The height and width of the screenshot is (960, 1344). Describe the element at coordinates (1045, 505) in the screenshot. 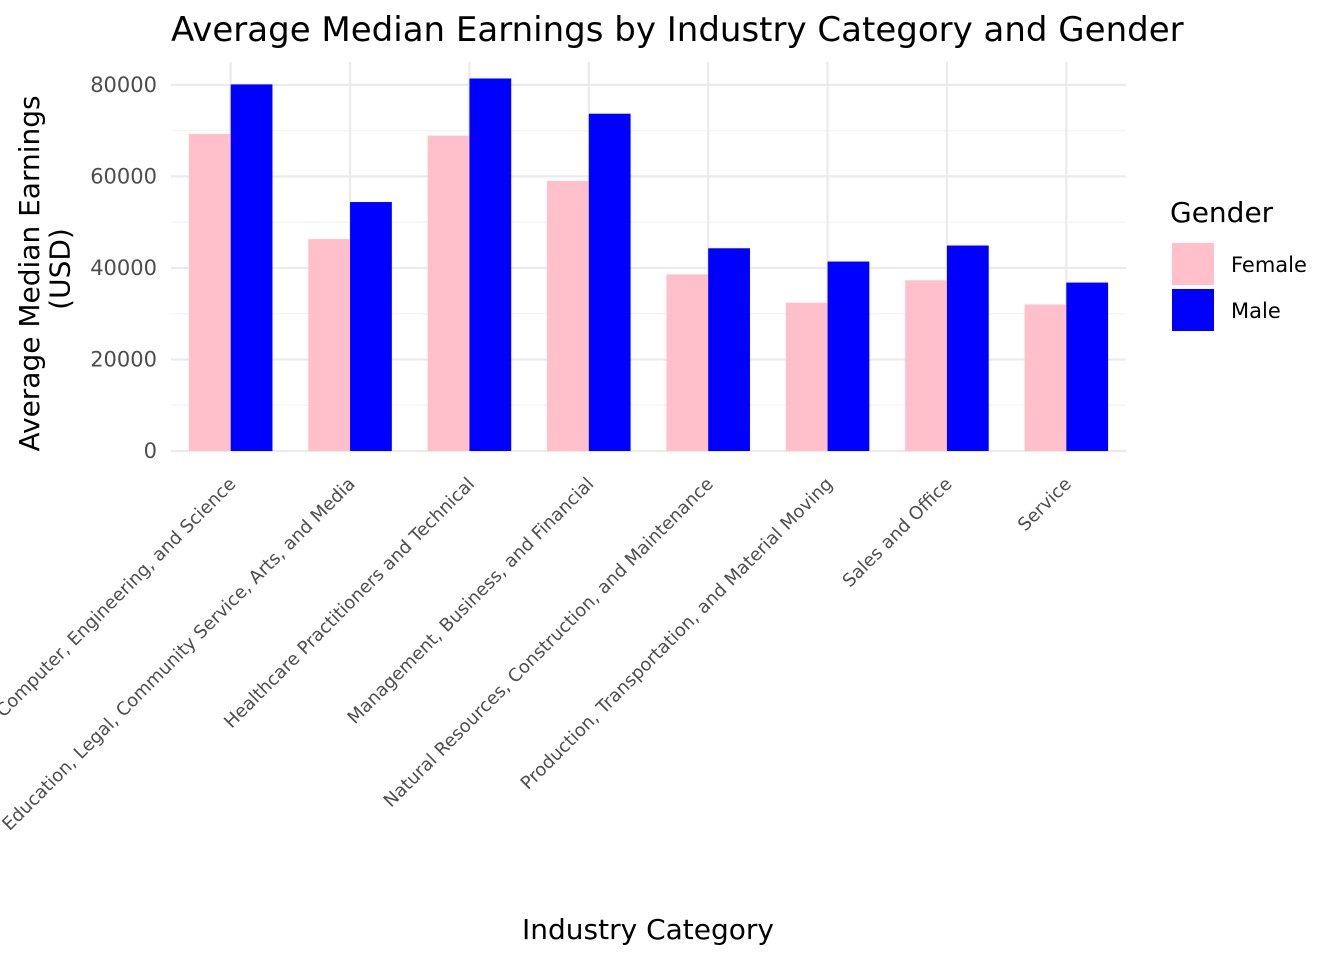

I see `x-tick-label: Service` at that location.